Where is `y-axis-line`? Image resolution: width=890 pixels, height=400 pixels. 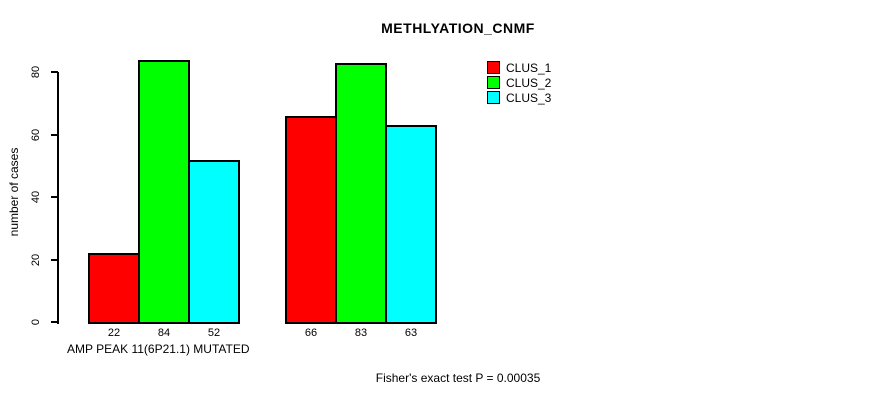 y-axis-line is located at coordinates (58, 198).